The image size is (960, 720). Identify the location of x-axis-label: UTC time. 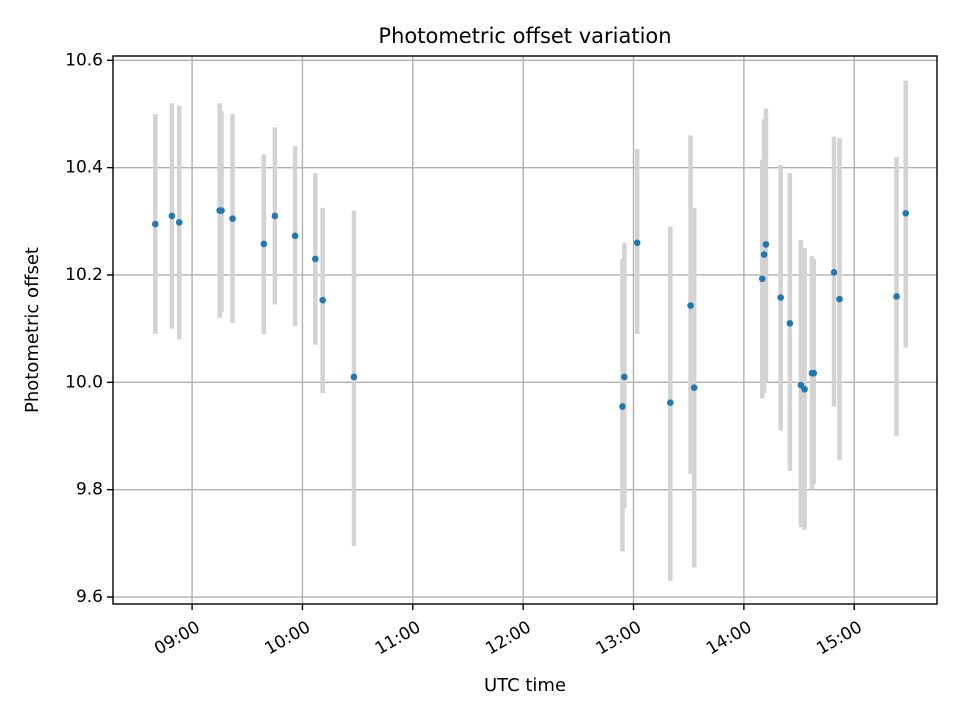
(525, 685).